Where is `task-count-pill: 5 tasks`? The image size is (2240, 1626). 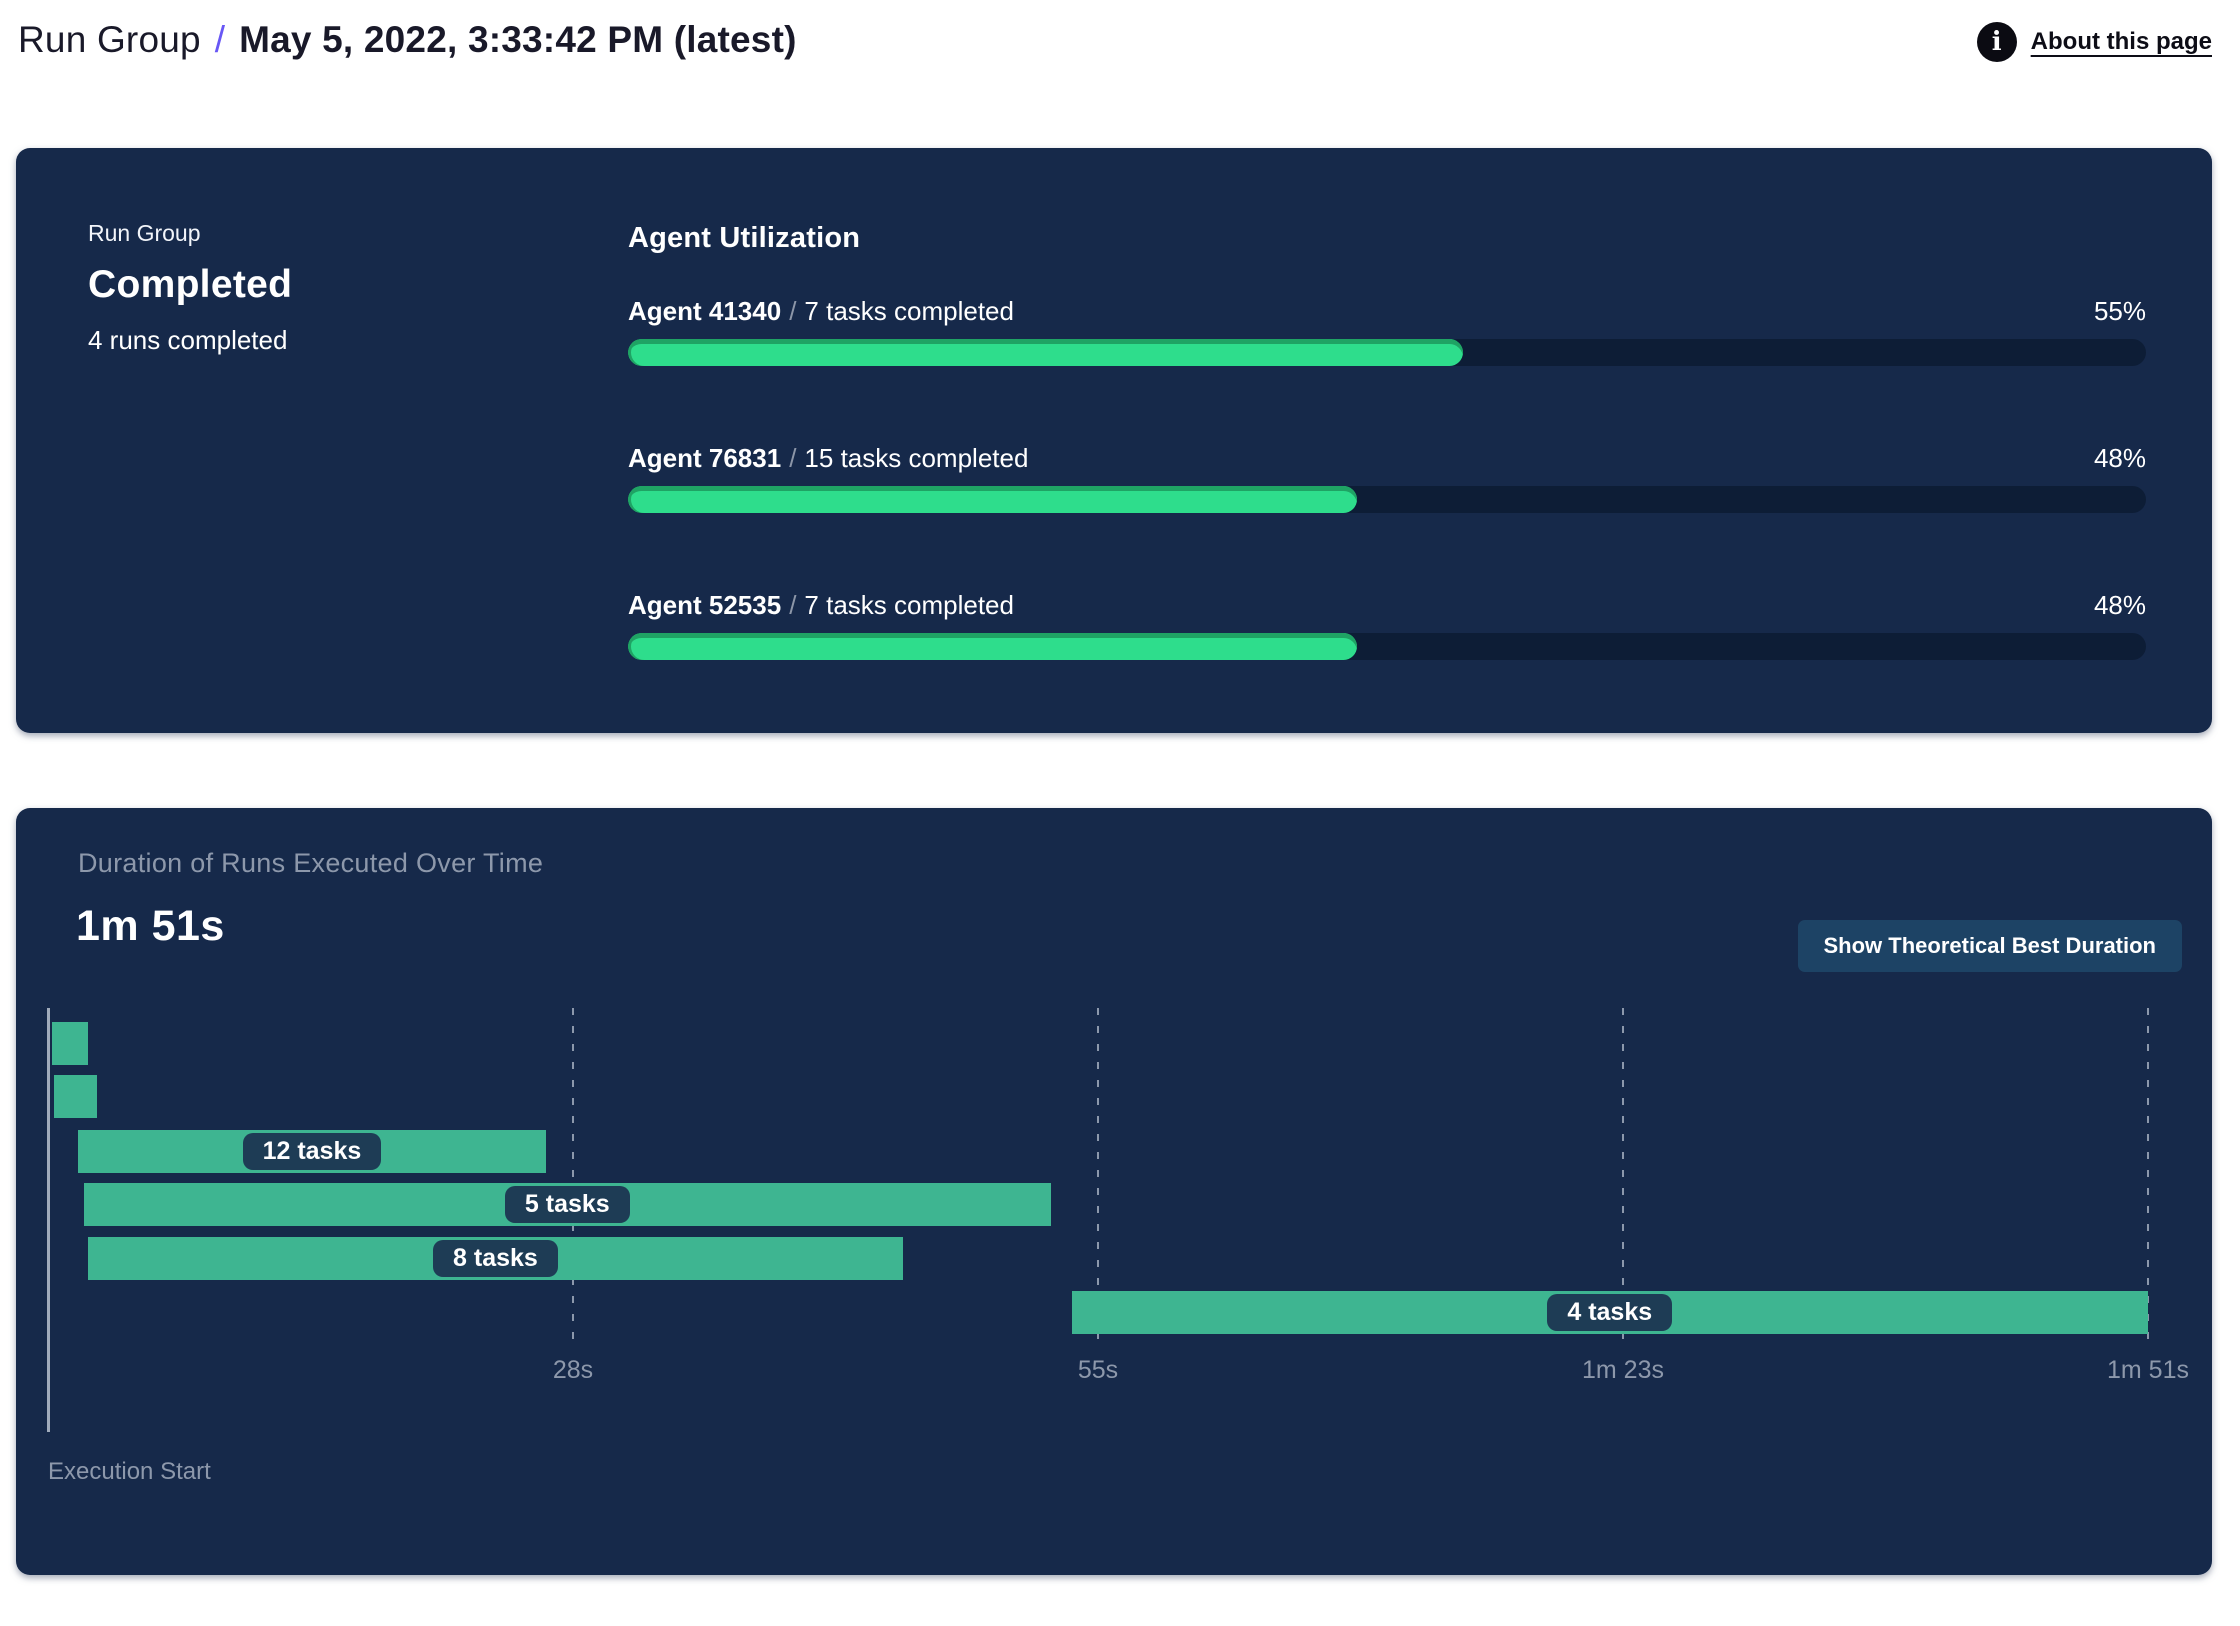
task-count-pill: 5 tasks is located at coordinates (567, 1204).